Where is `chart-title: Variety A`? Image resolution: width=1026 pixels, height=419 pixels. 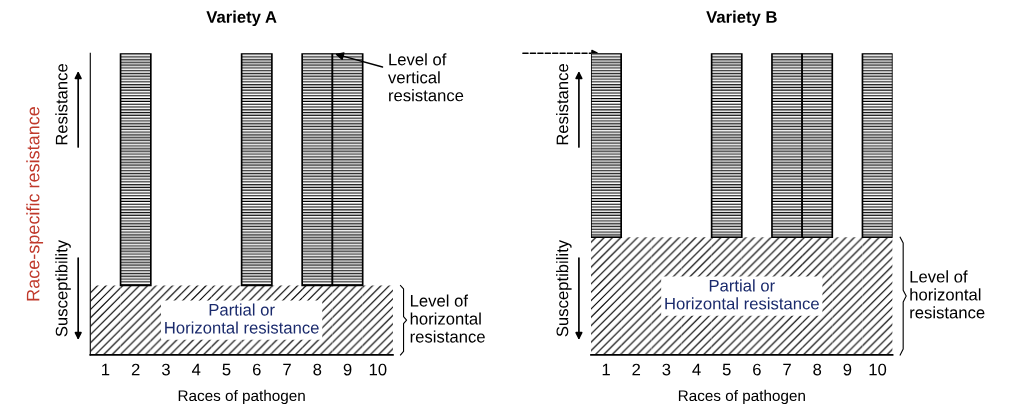 chart-title: Variety A is located at coordinates (241, 18).